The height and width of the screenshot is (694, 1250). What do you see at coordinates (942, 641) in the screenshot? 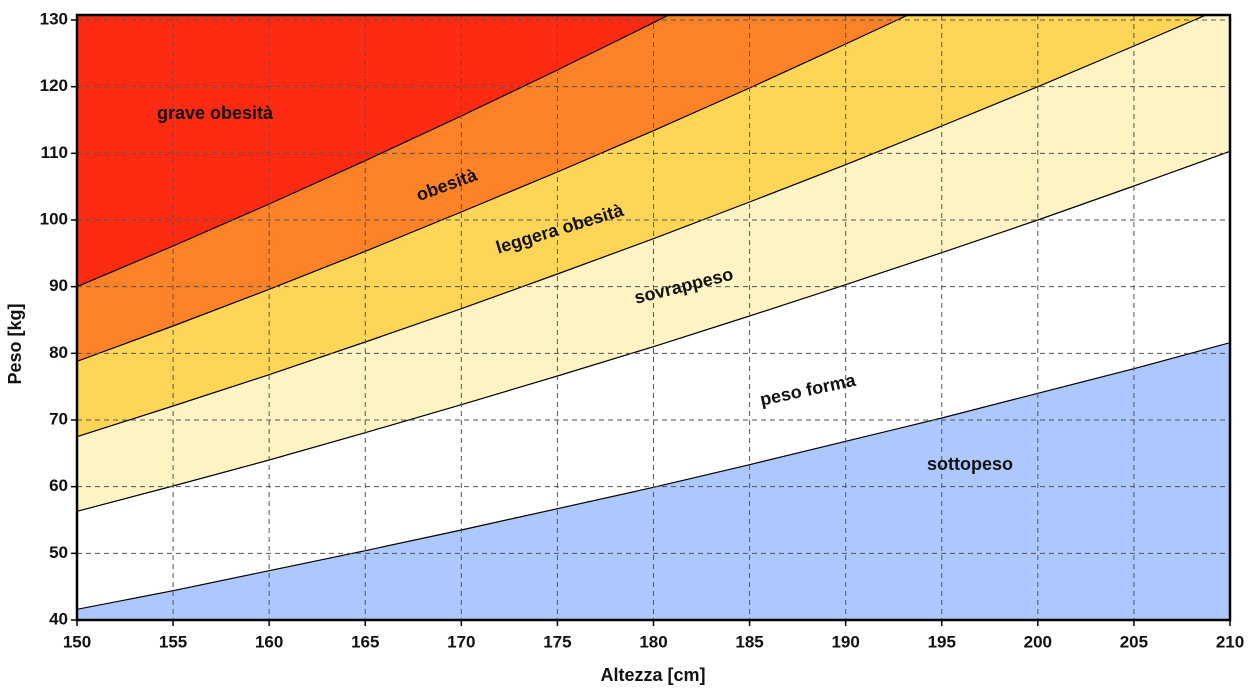
I see `x-tick-label: 195` at bounding box center [942, 641].